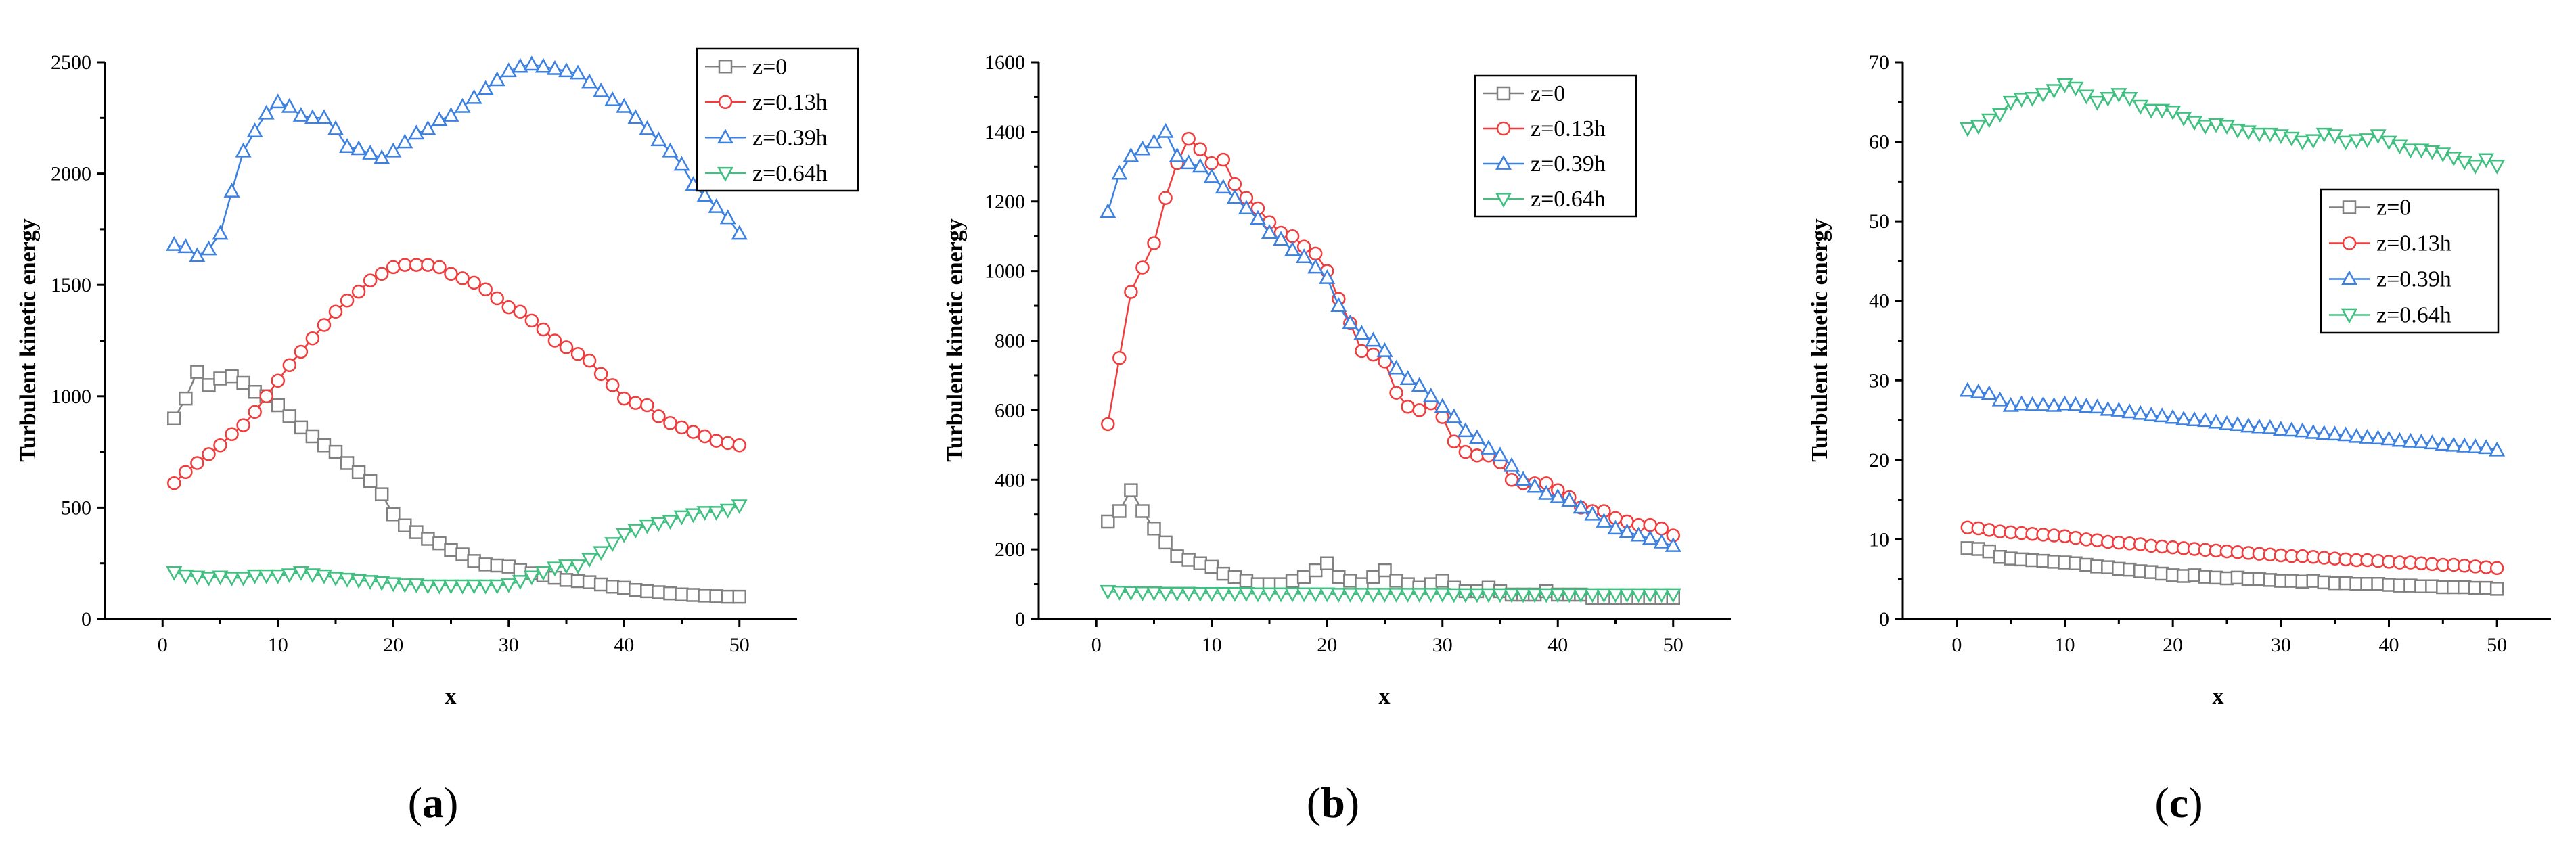 This screenshot has height=853, width=2576. I want to click on series-z=0.13h, so click(2232, 548).